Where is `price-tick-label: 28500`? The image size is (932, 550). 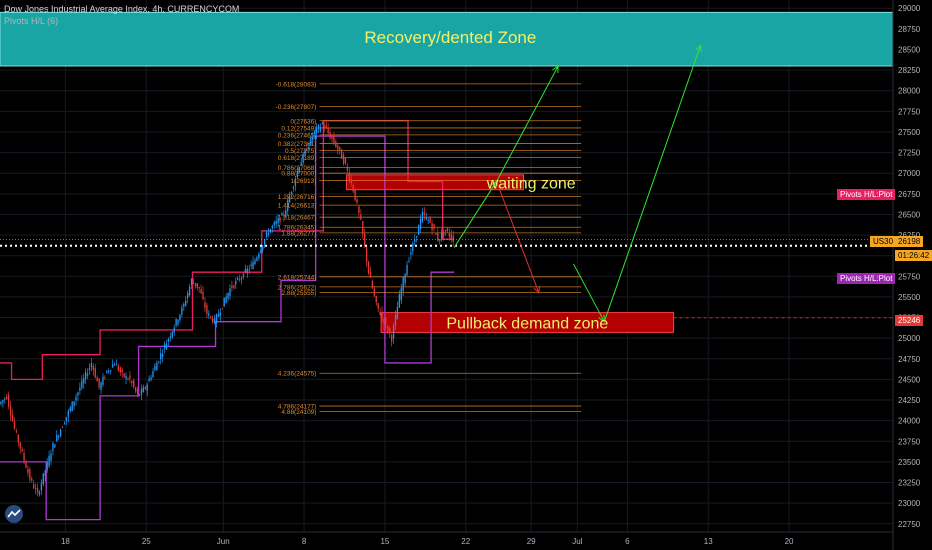 price-tick-label: 28500 is located at coordinates (909, 49).